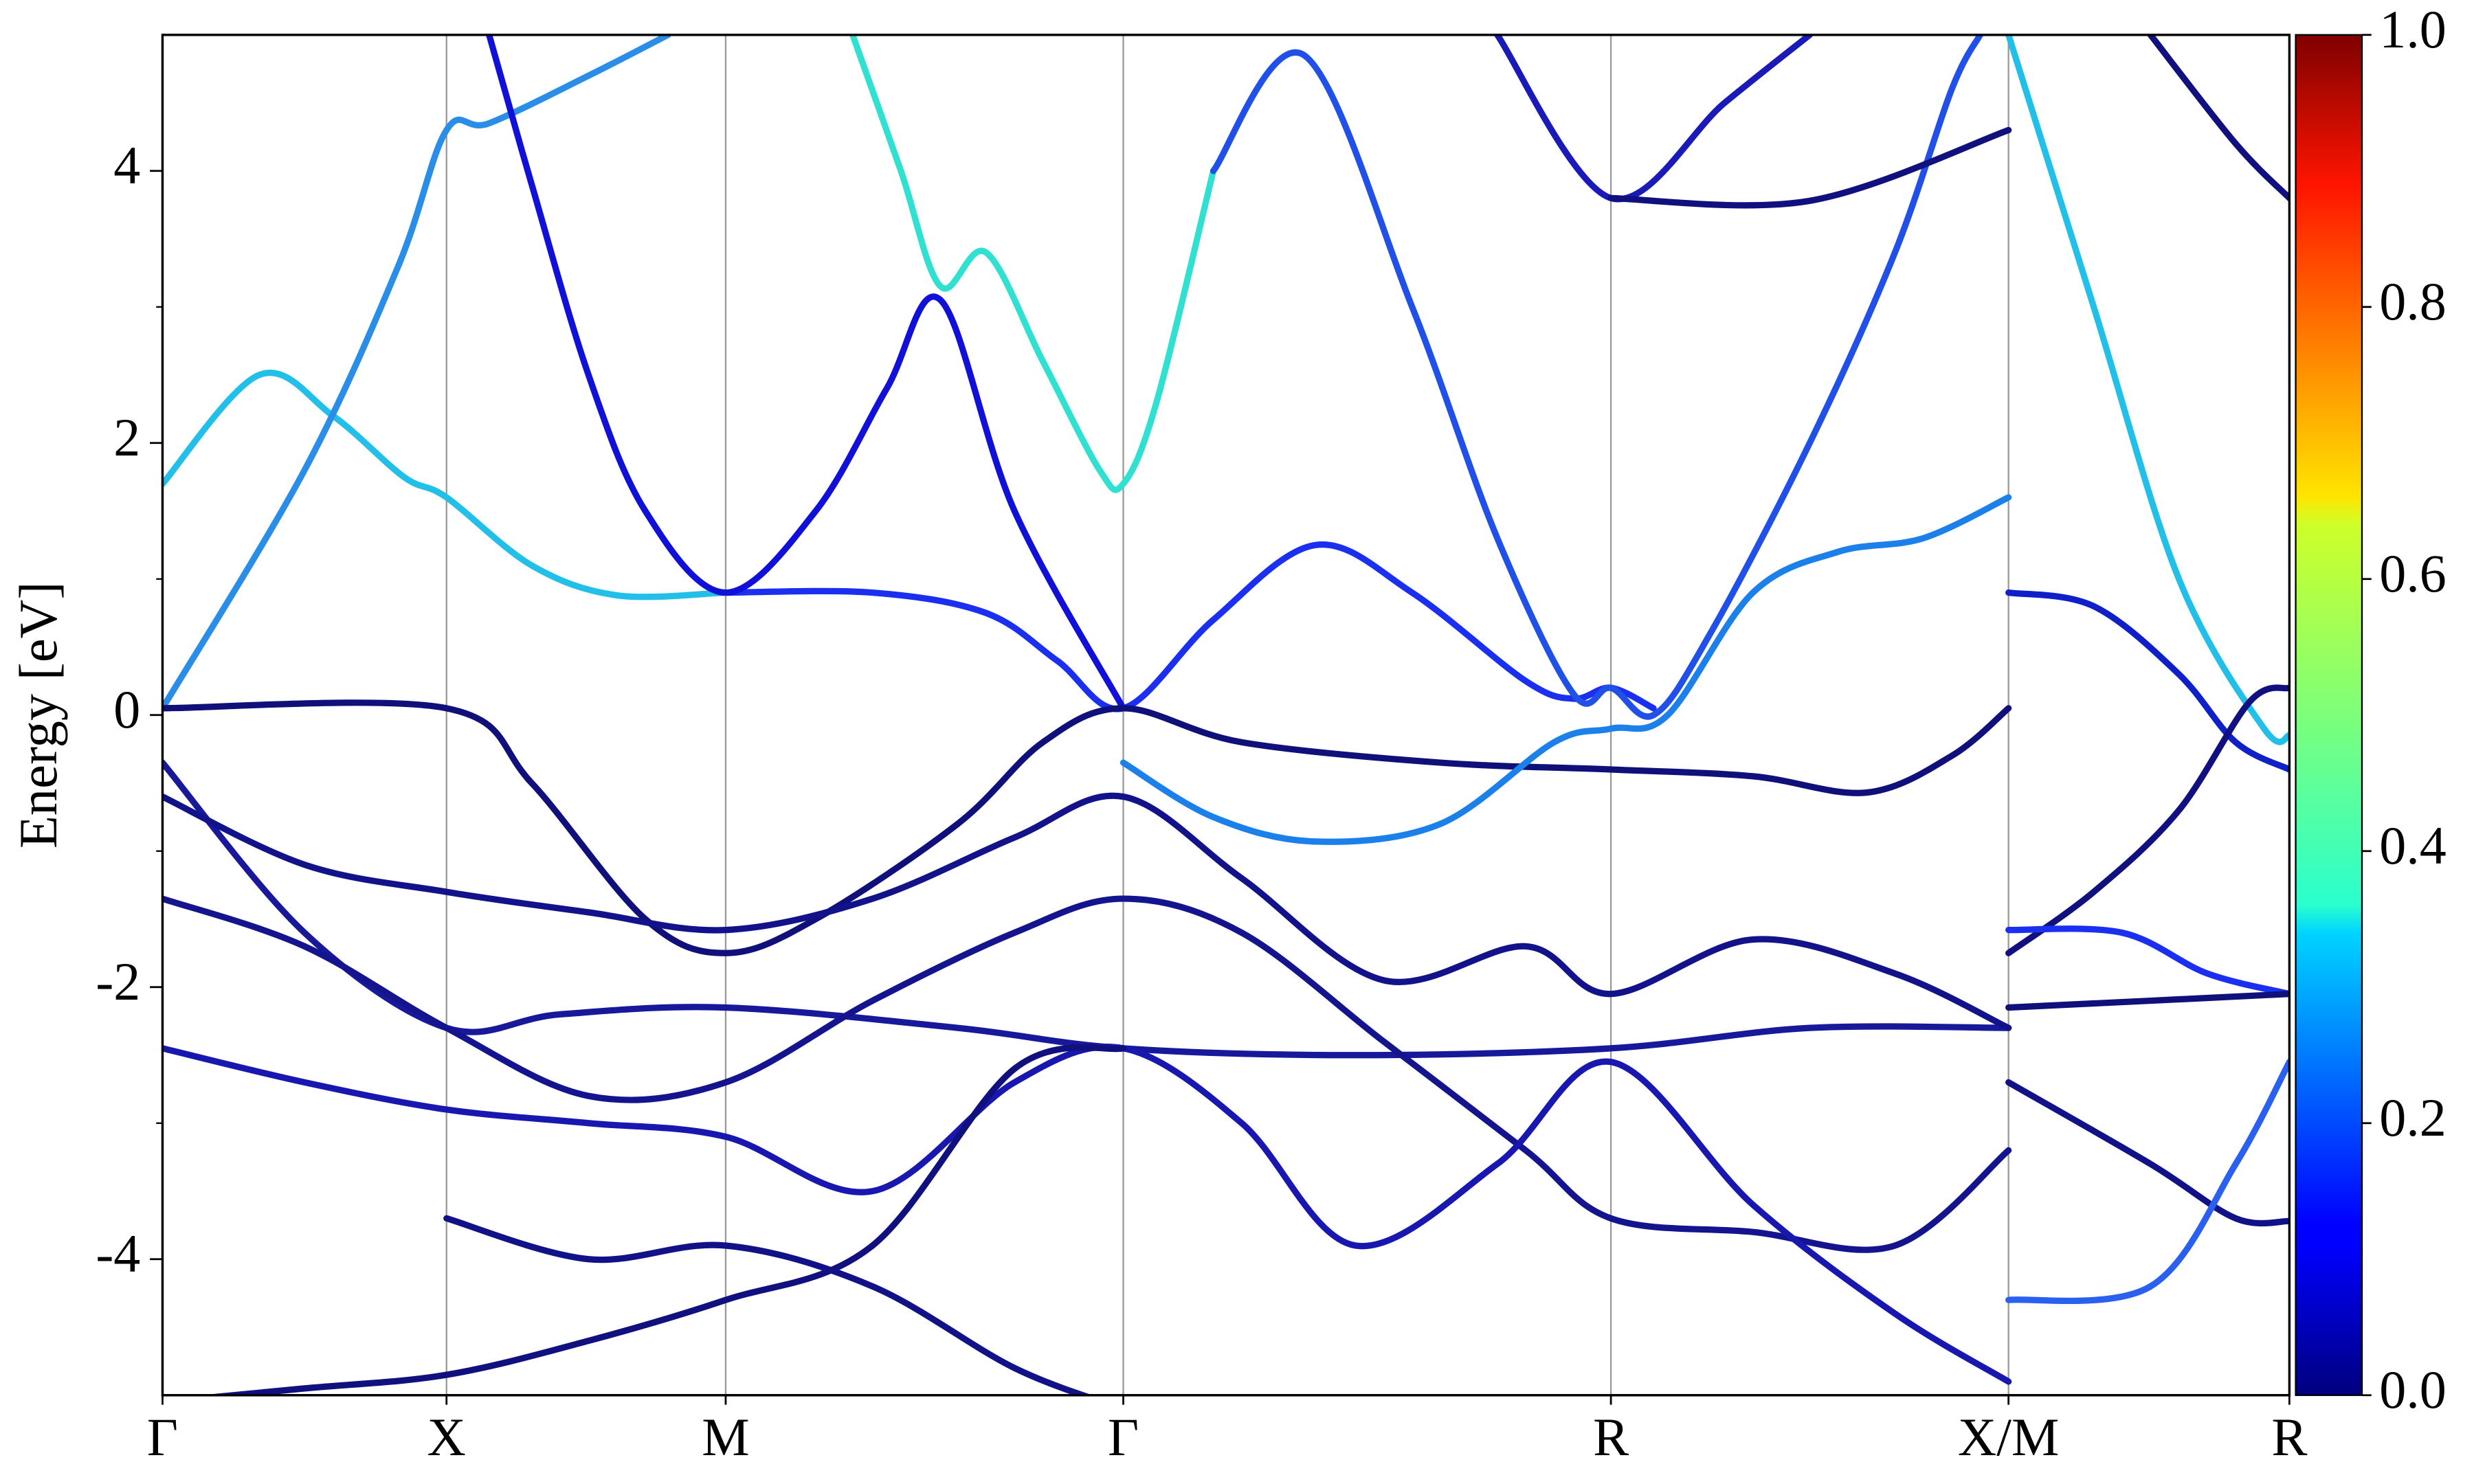 The image size is (2474, 1484). What do you see at coordinates (2008, 1437) in the screenshot?
I see `x-tick-label: X/M` at bounding box center [2008, 1437].